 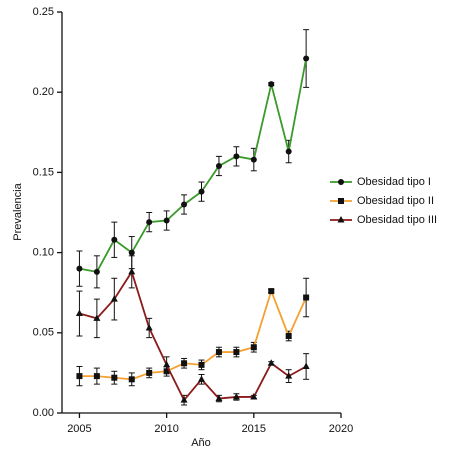 I want to click on x-tick-label: 2020, so click(x=341, y=429).